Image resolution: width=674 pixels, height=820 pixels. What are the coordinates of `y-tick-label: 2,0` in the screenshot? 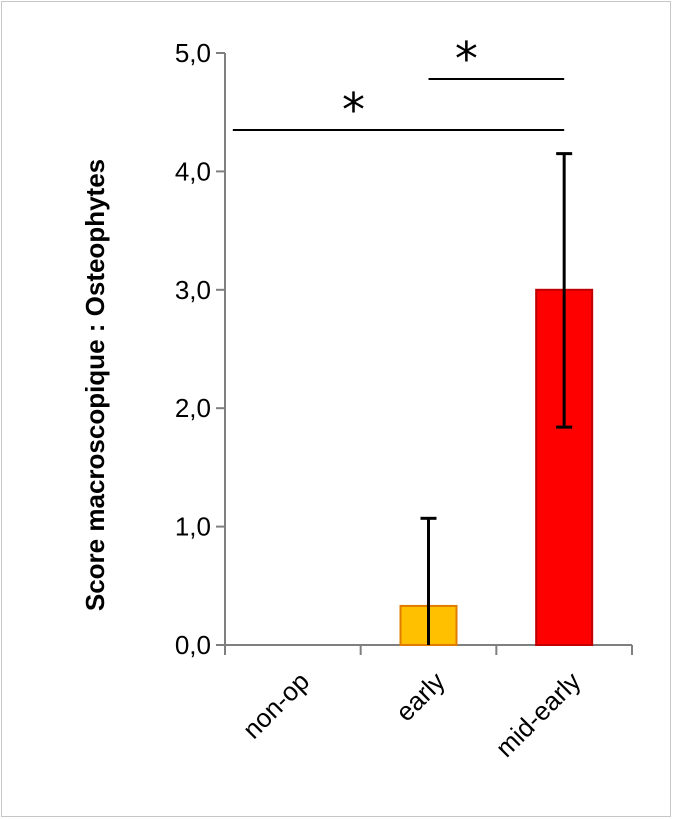 It's located at (193, 408).